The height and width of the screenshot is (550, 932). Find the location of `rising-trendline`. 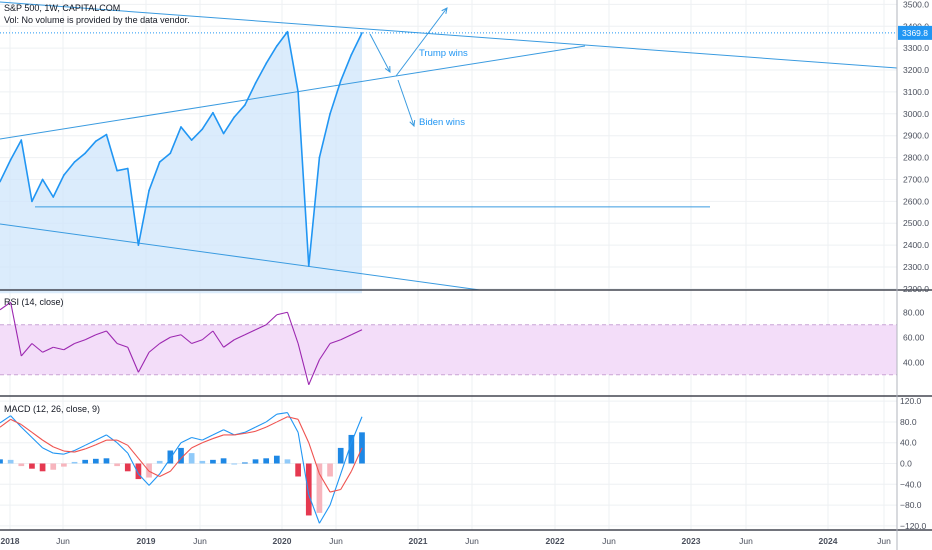

rising-trendline is located at coordinates (293, 92).